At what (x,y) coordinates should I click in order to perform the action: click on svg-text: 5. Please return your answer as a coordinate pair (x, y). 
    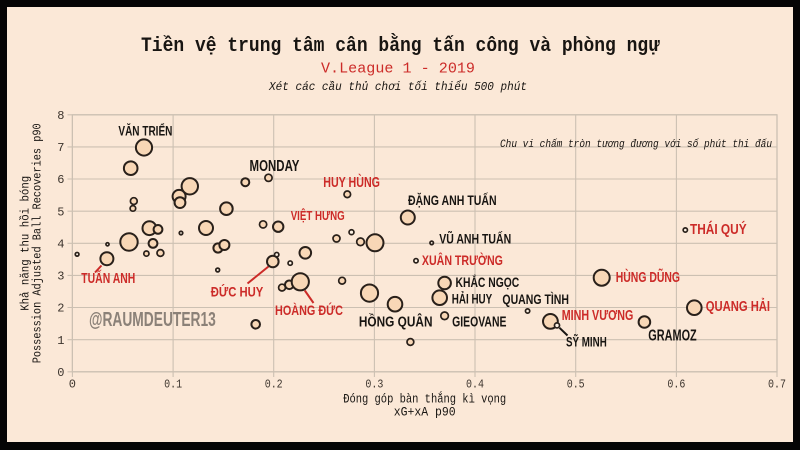
    Looking at the image, I should click on (60, 212).